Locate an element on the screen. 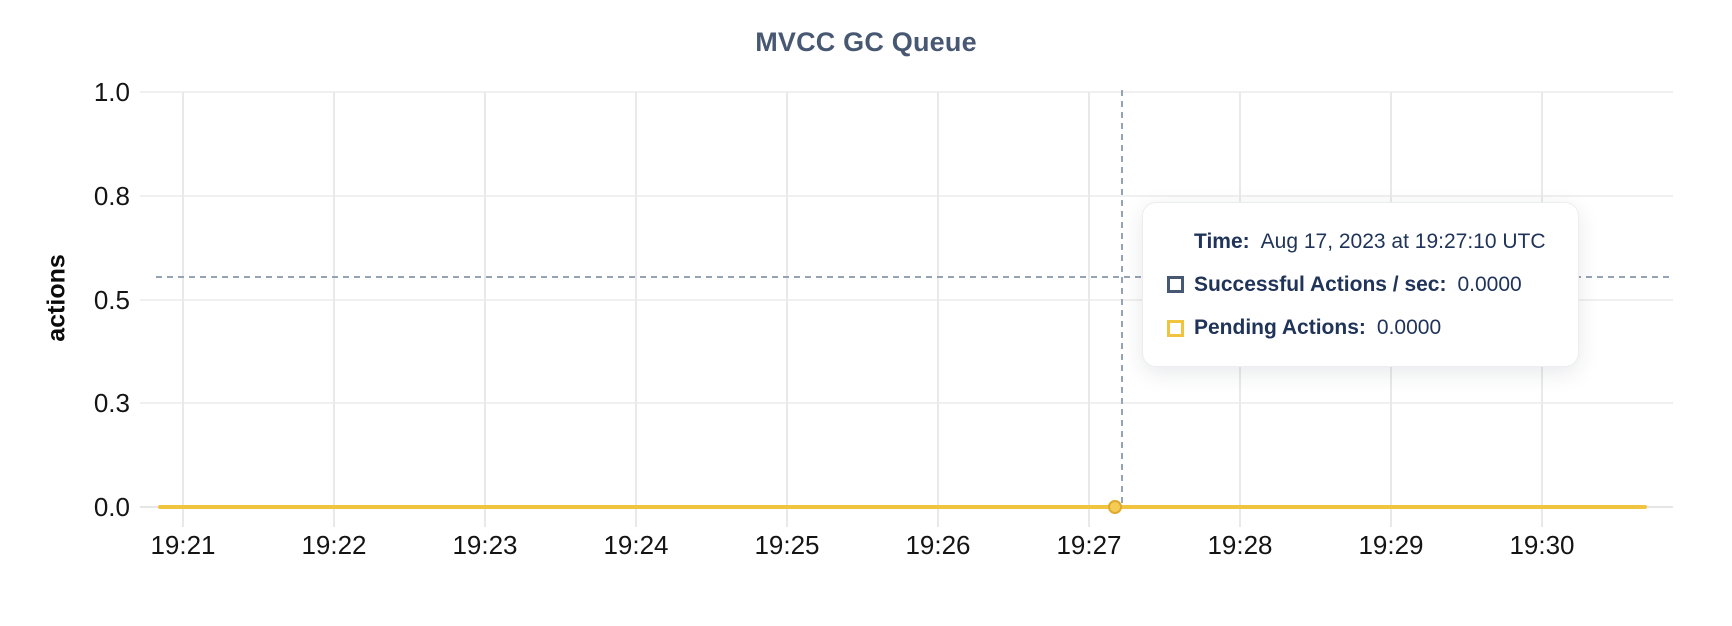 Image resolution: width=1732 pixels, height=626 pixels. successful-actions-swatch-icon is located at coordinates (1175, 285).